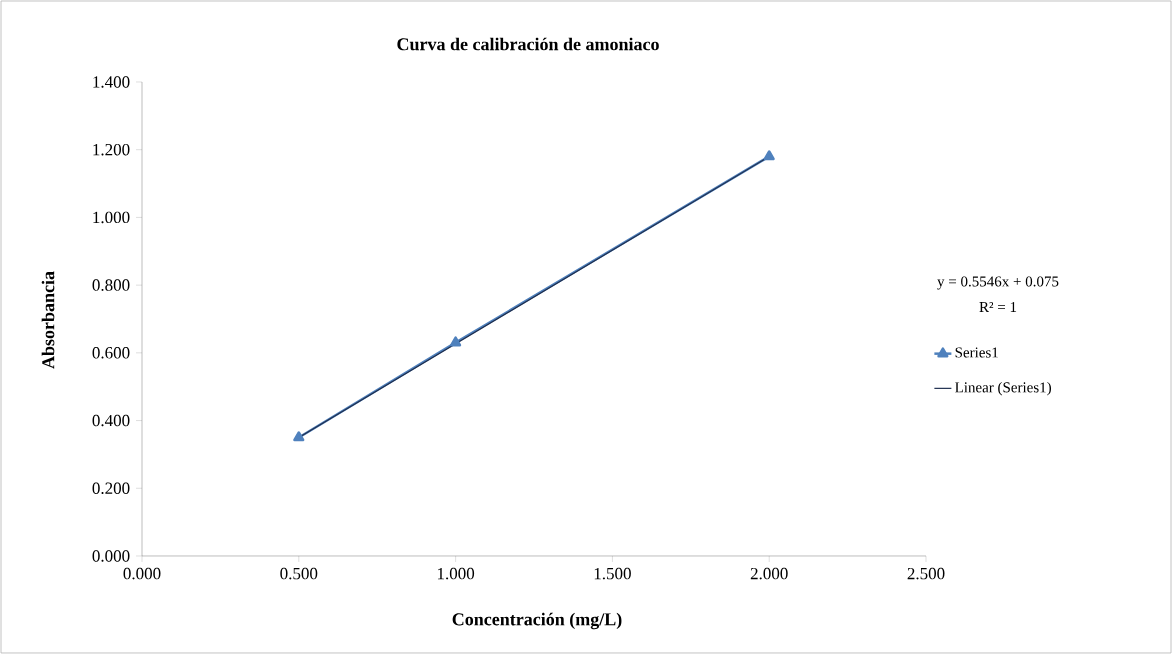  Describe the element at coordinates (142, 573) in the screenshot. I see `x-tick-label: 0.000` at that location.